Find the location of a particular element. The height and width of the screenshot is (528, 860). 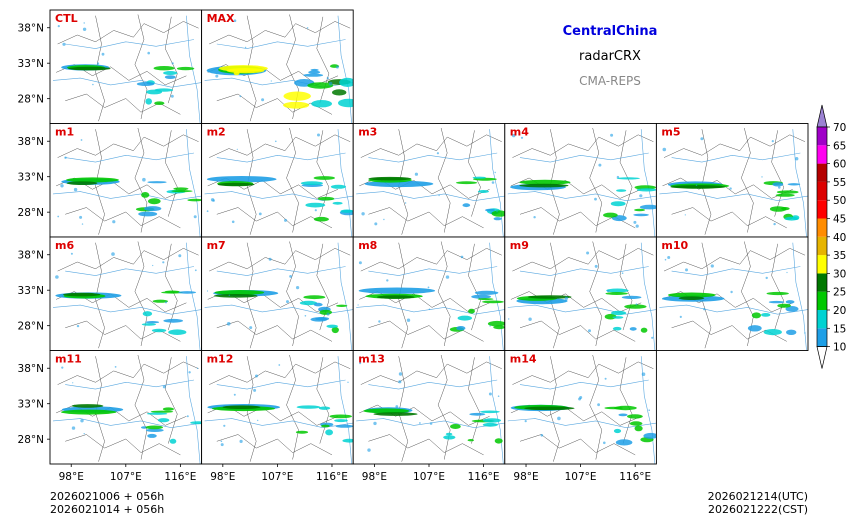

colorbar-label: 20 is located at coordinates (839, 311).